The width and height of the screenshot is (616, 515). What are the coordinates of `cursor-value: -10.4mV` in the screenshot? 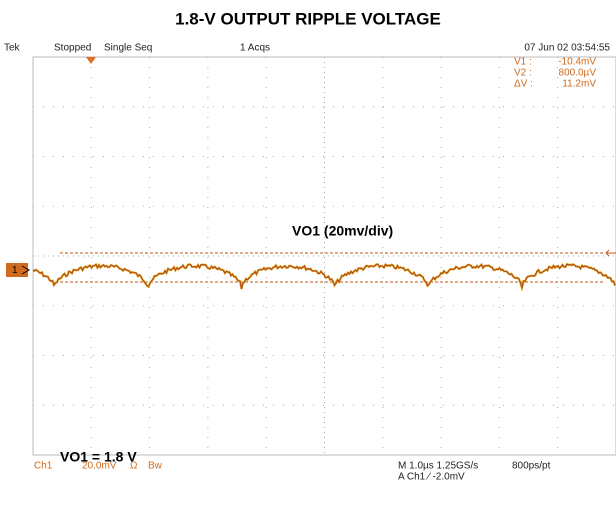 It's located at (577, 62).